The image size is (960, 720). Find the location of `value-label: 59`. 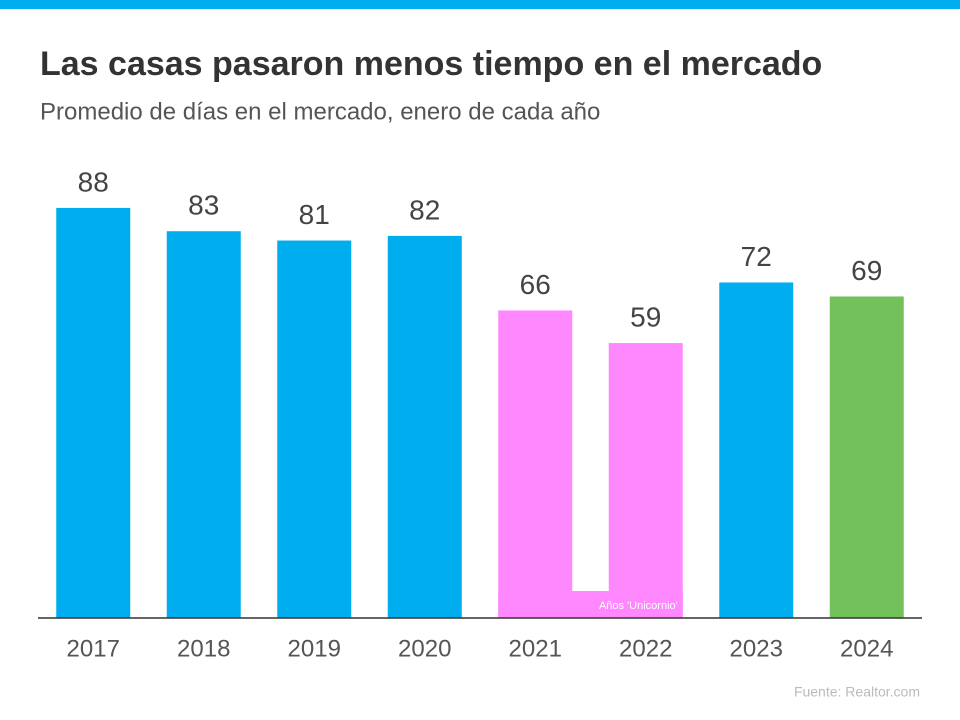

value-label: 59 is located at coordinates (645, 316).